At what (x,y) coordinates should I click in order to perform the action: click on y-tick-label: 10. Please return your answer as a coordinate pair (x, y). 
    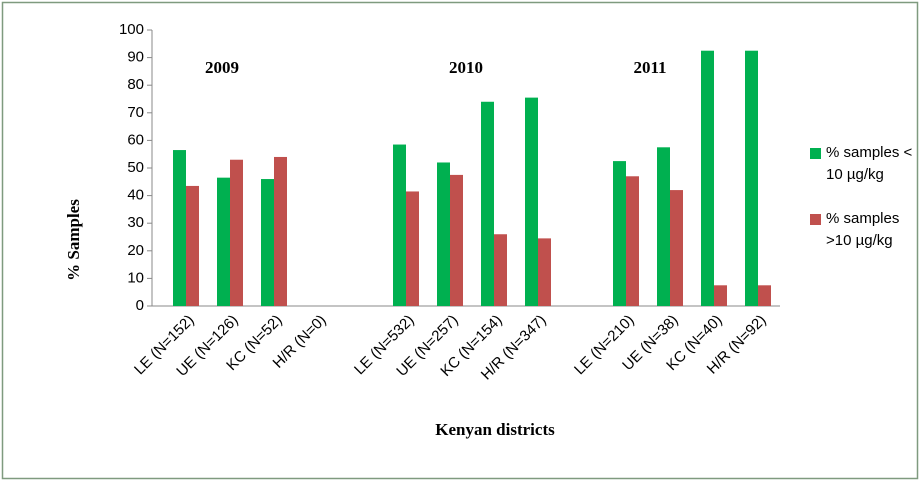
    Looking at the image, I should click on (135, 277).